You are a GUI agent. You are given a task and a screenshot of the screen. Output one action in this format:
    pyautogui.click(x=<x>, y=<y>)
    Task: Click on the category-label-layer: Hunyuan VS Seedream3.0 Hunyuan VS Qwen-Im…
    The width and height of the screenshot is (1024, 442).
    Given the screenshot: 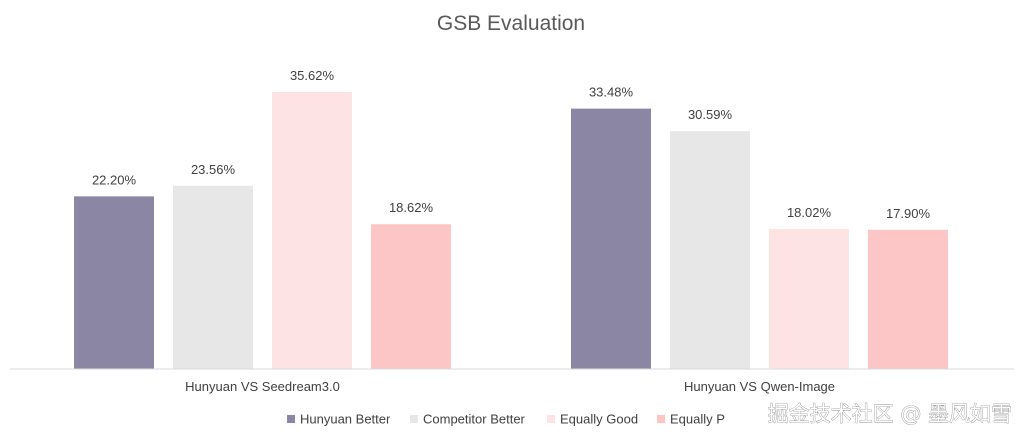 What is the action you would take?
    pyautogui.click(x=510, y=386)
    